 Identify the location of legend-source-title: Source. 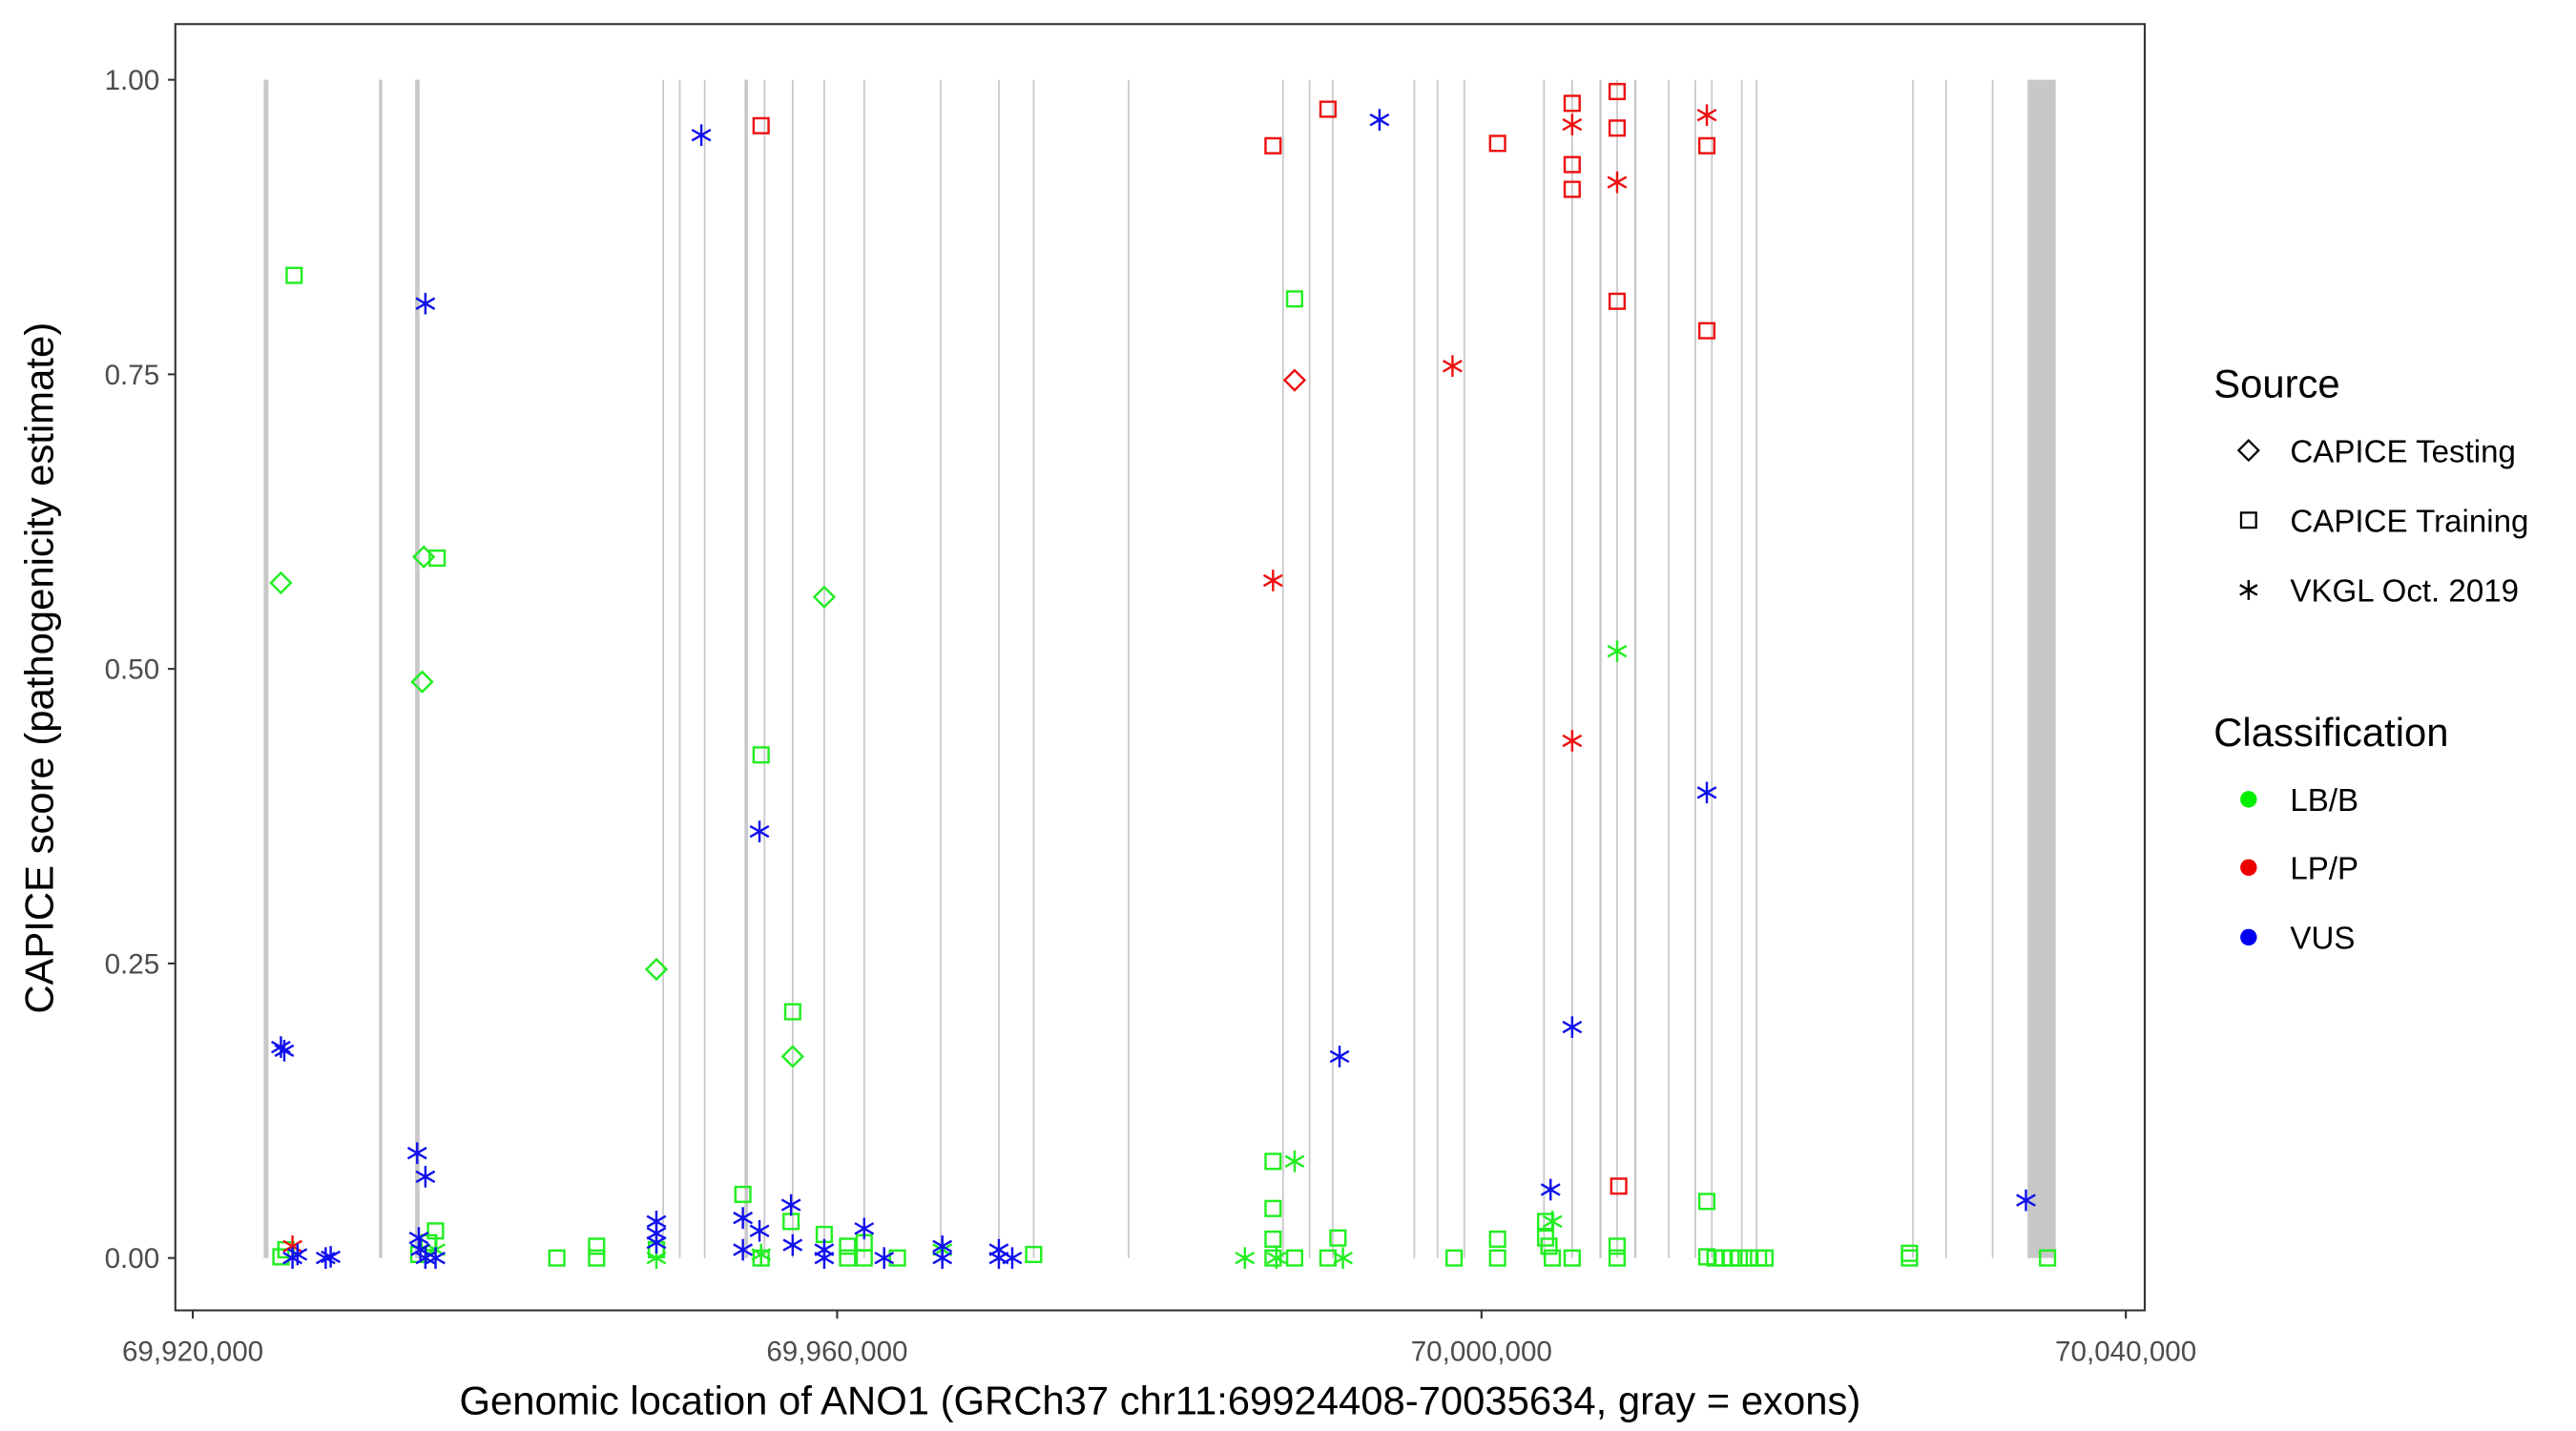
(2276, 383).